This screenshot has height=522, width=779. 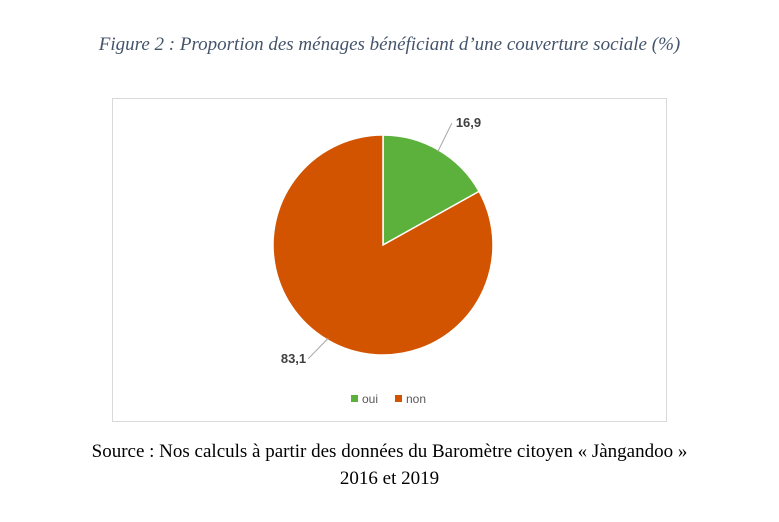 What do you see at coordinates (370, 399) in the screenshot?
I see `legend-label-oui: oui` at bounding box center [370, 399].